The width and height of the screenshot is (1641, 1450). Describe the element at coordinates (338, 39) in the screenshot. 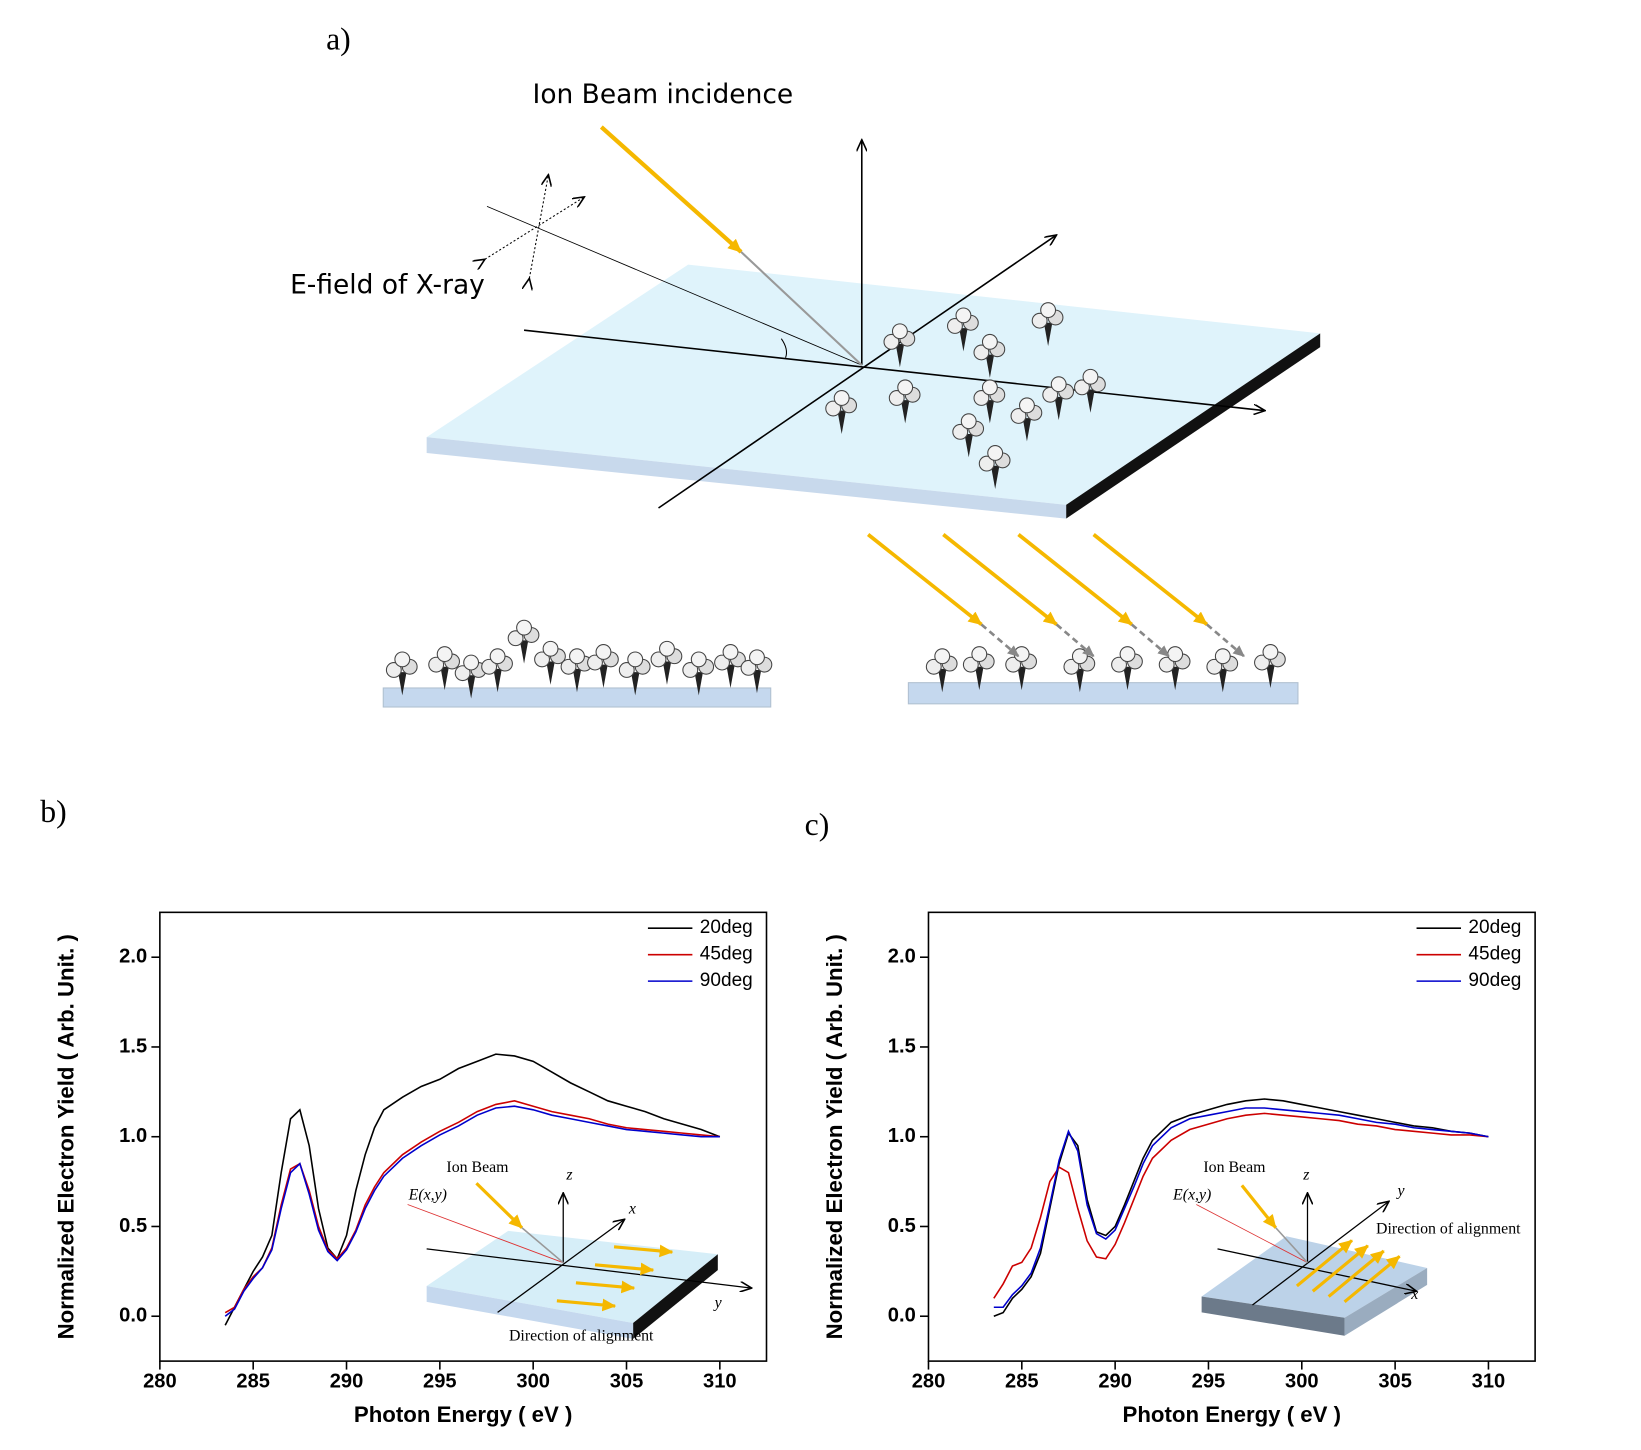

I see `panel-label: a)` at that location.